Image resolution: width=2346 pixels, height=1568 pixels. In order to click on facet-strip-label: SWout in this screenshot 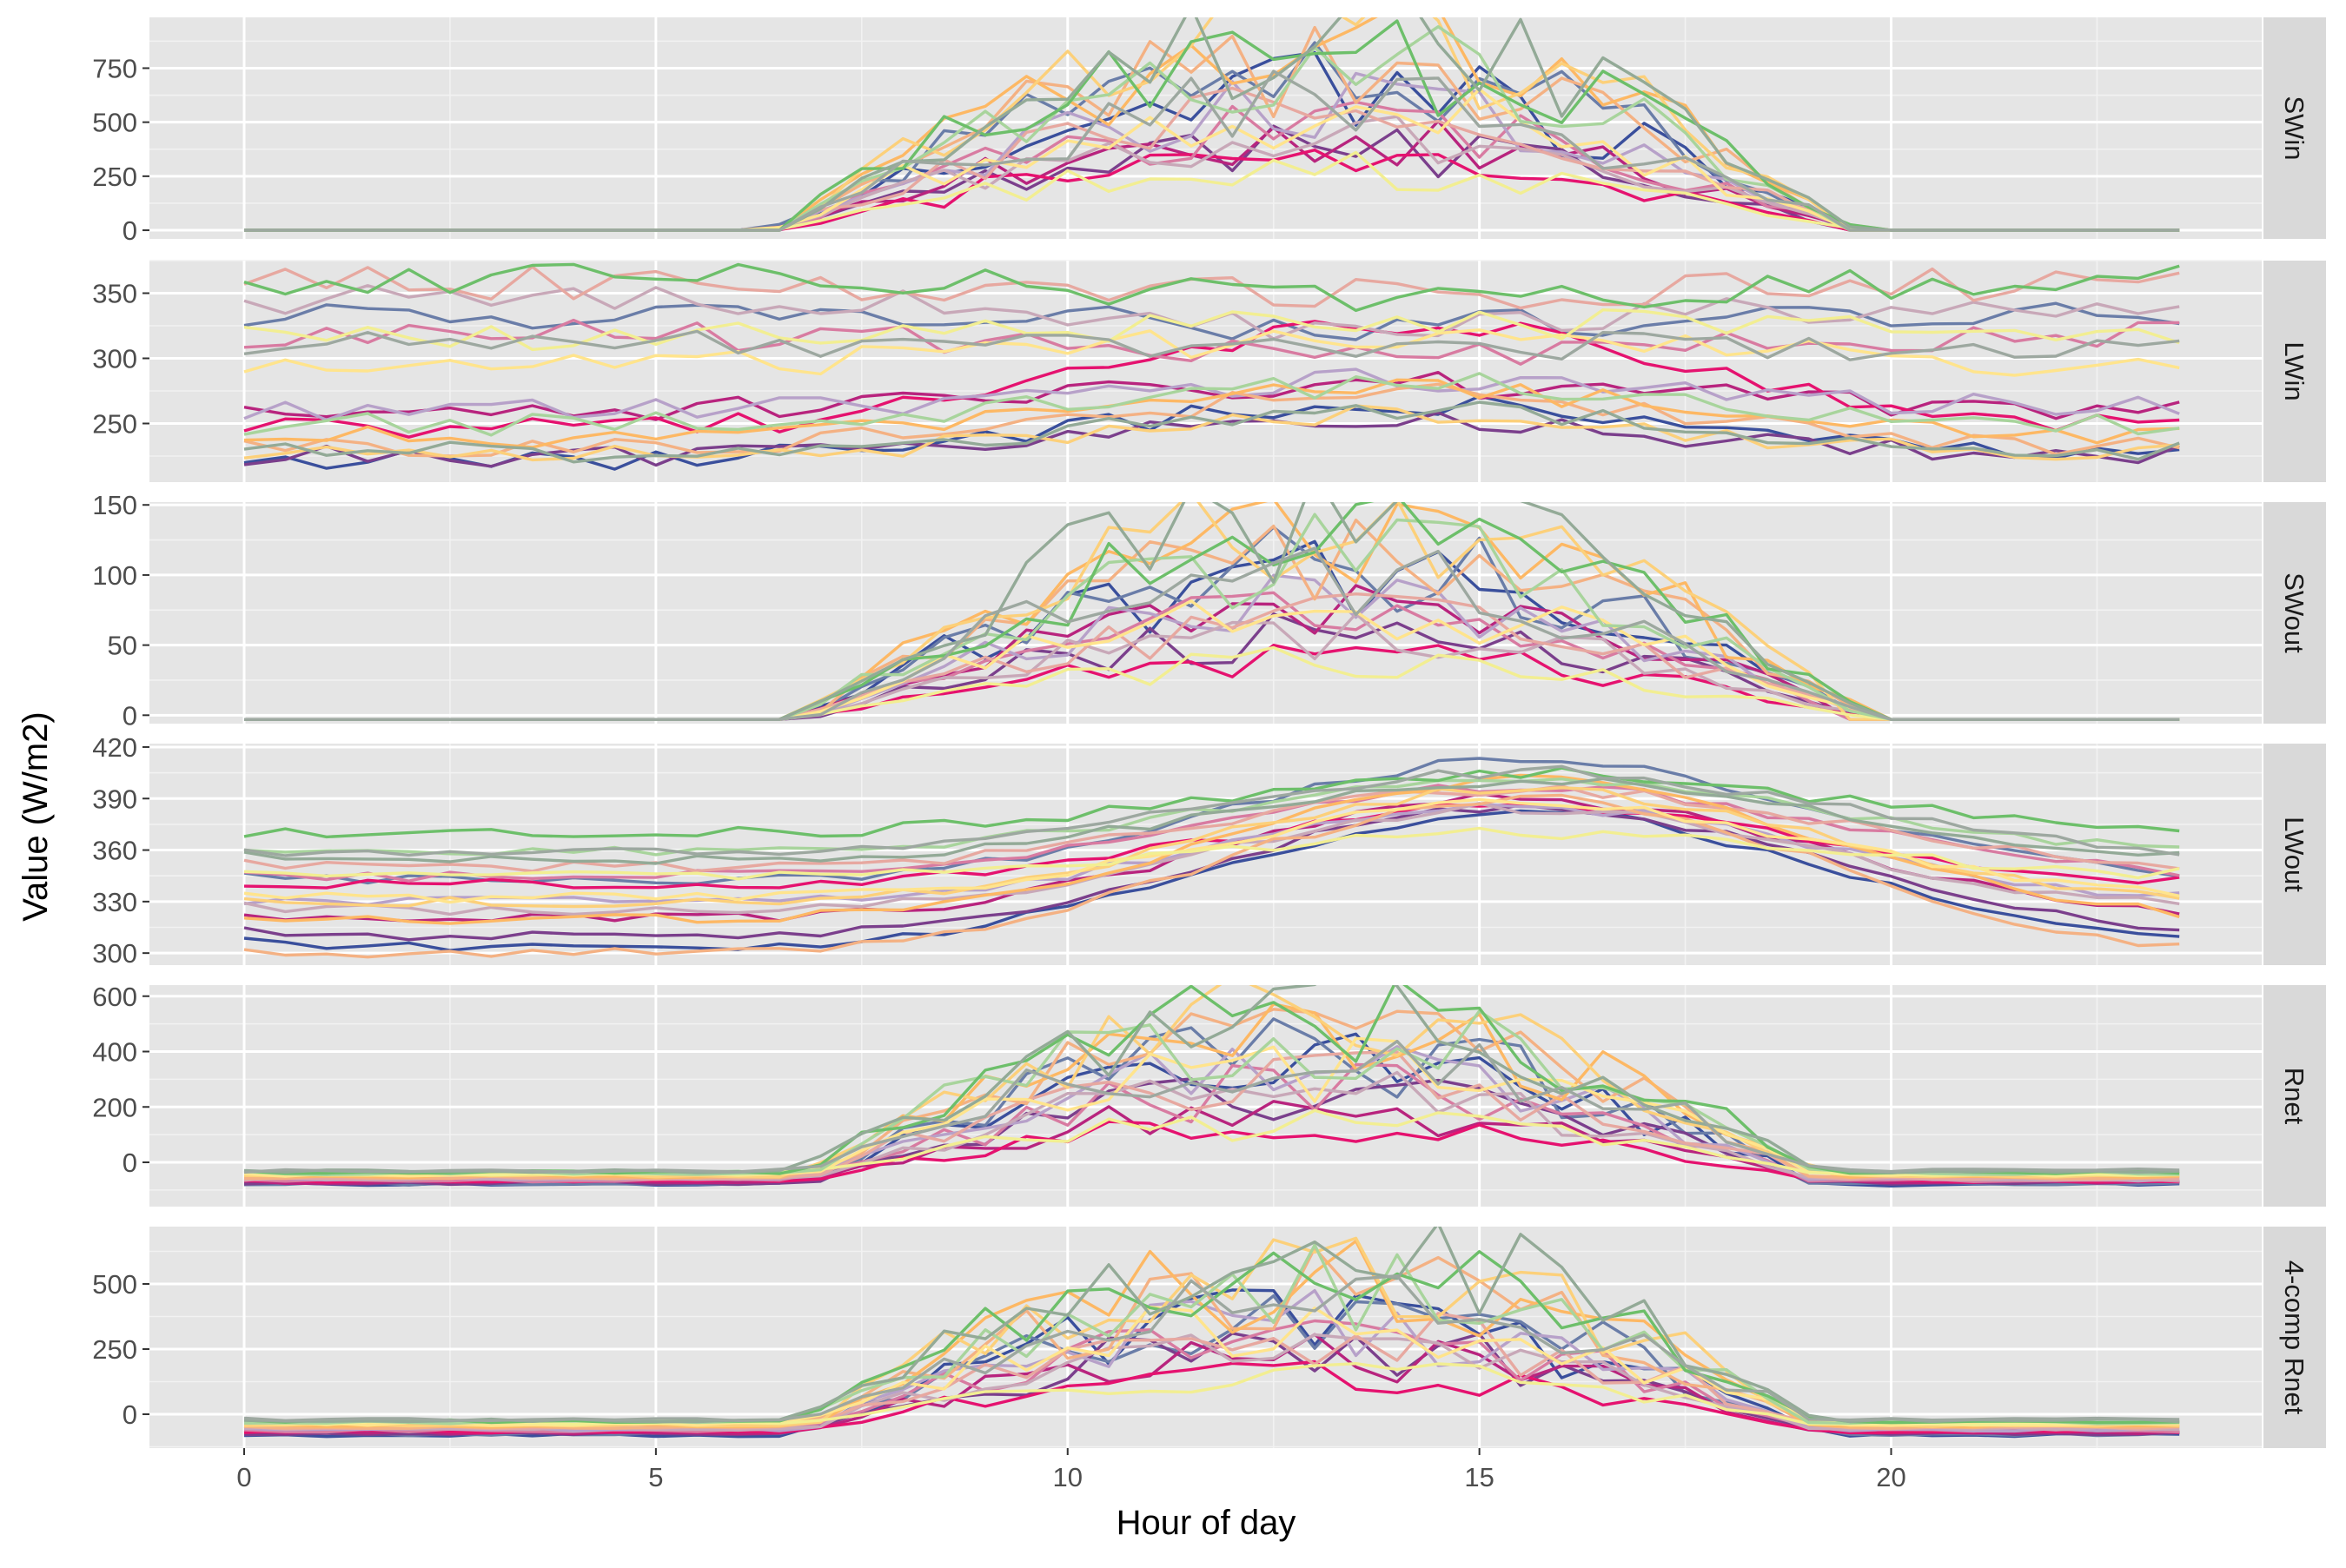, I will do `click(2294, 612)`.